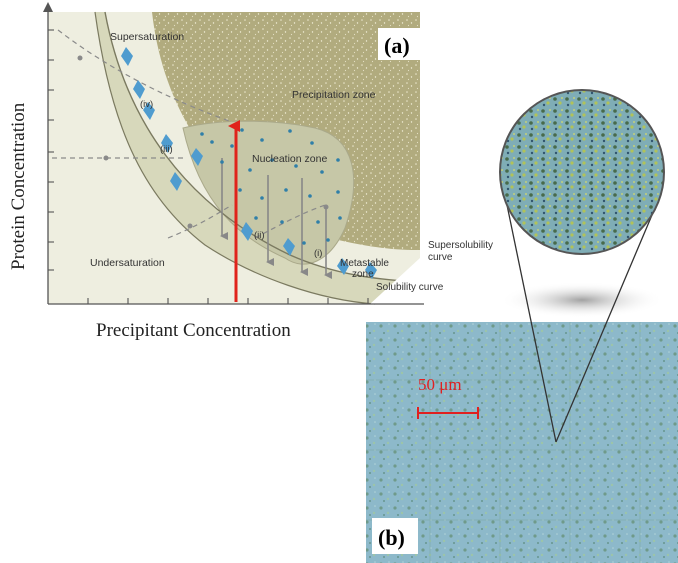 The width and height of the screenshot is (678, 563). What do you see at coordinates (582, 300) in the screenshot?
I see `zoom-shadow` at bounding box center [582, 300].